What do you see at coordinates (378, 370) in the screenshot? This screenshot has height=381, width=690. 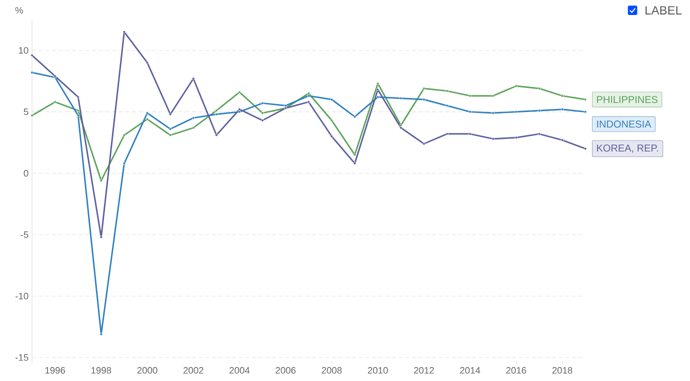 I see `x-tick-label: 2010` at bounding box center [378, 370].